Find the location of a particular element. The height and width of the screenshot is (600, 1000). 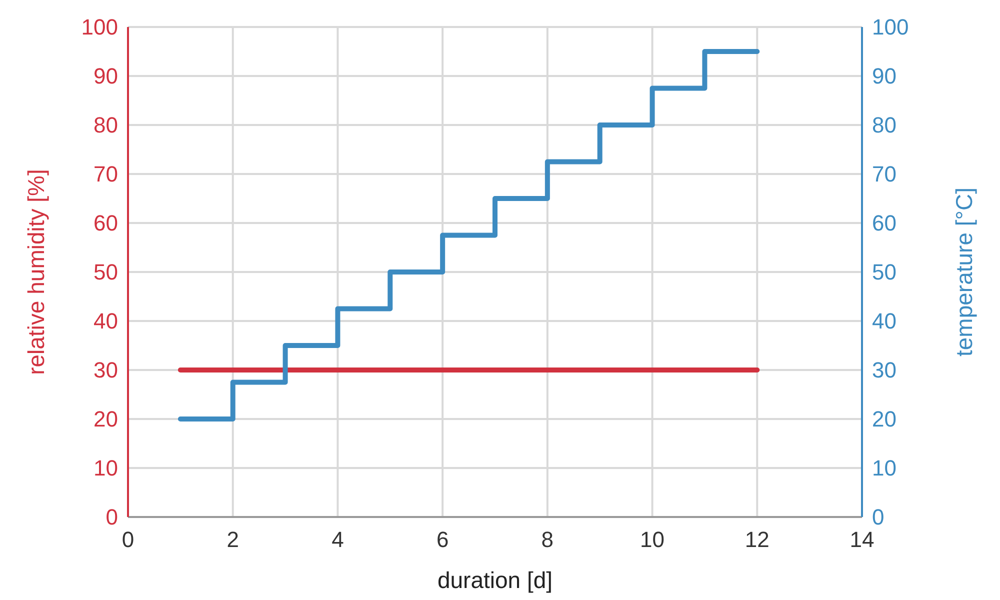

y-tick-label: 80 is located at coordinates (106, 125).